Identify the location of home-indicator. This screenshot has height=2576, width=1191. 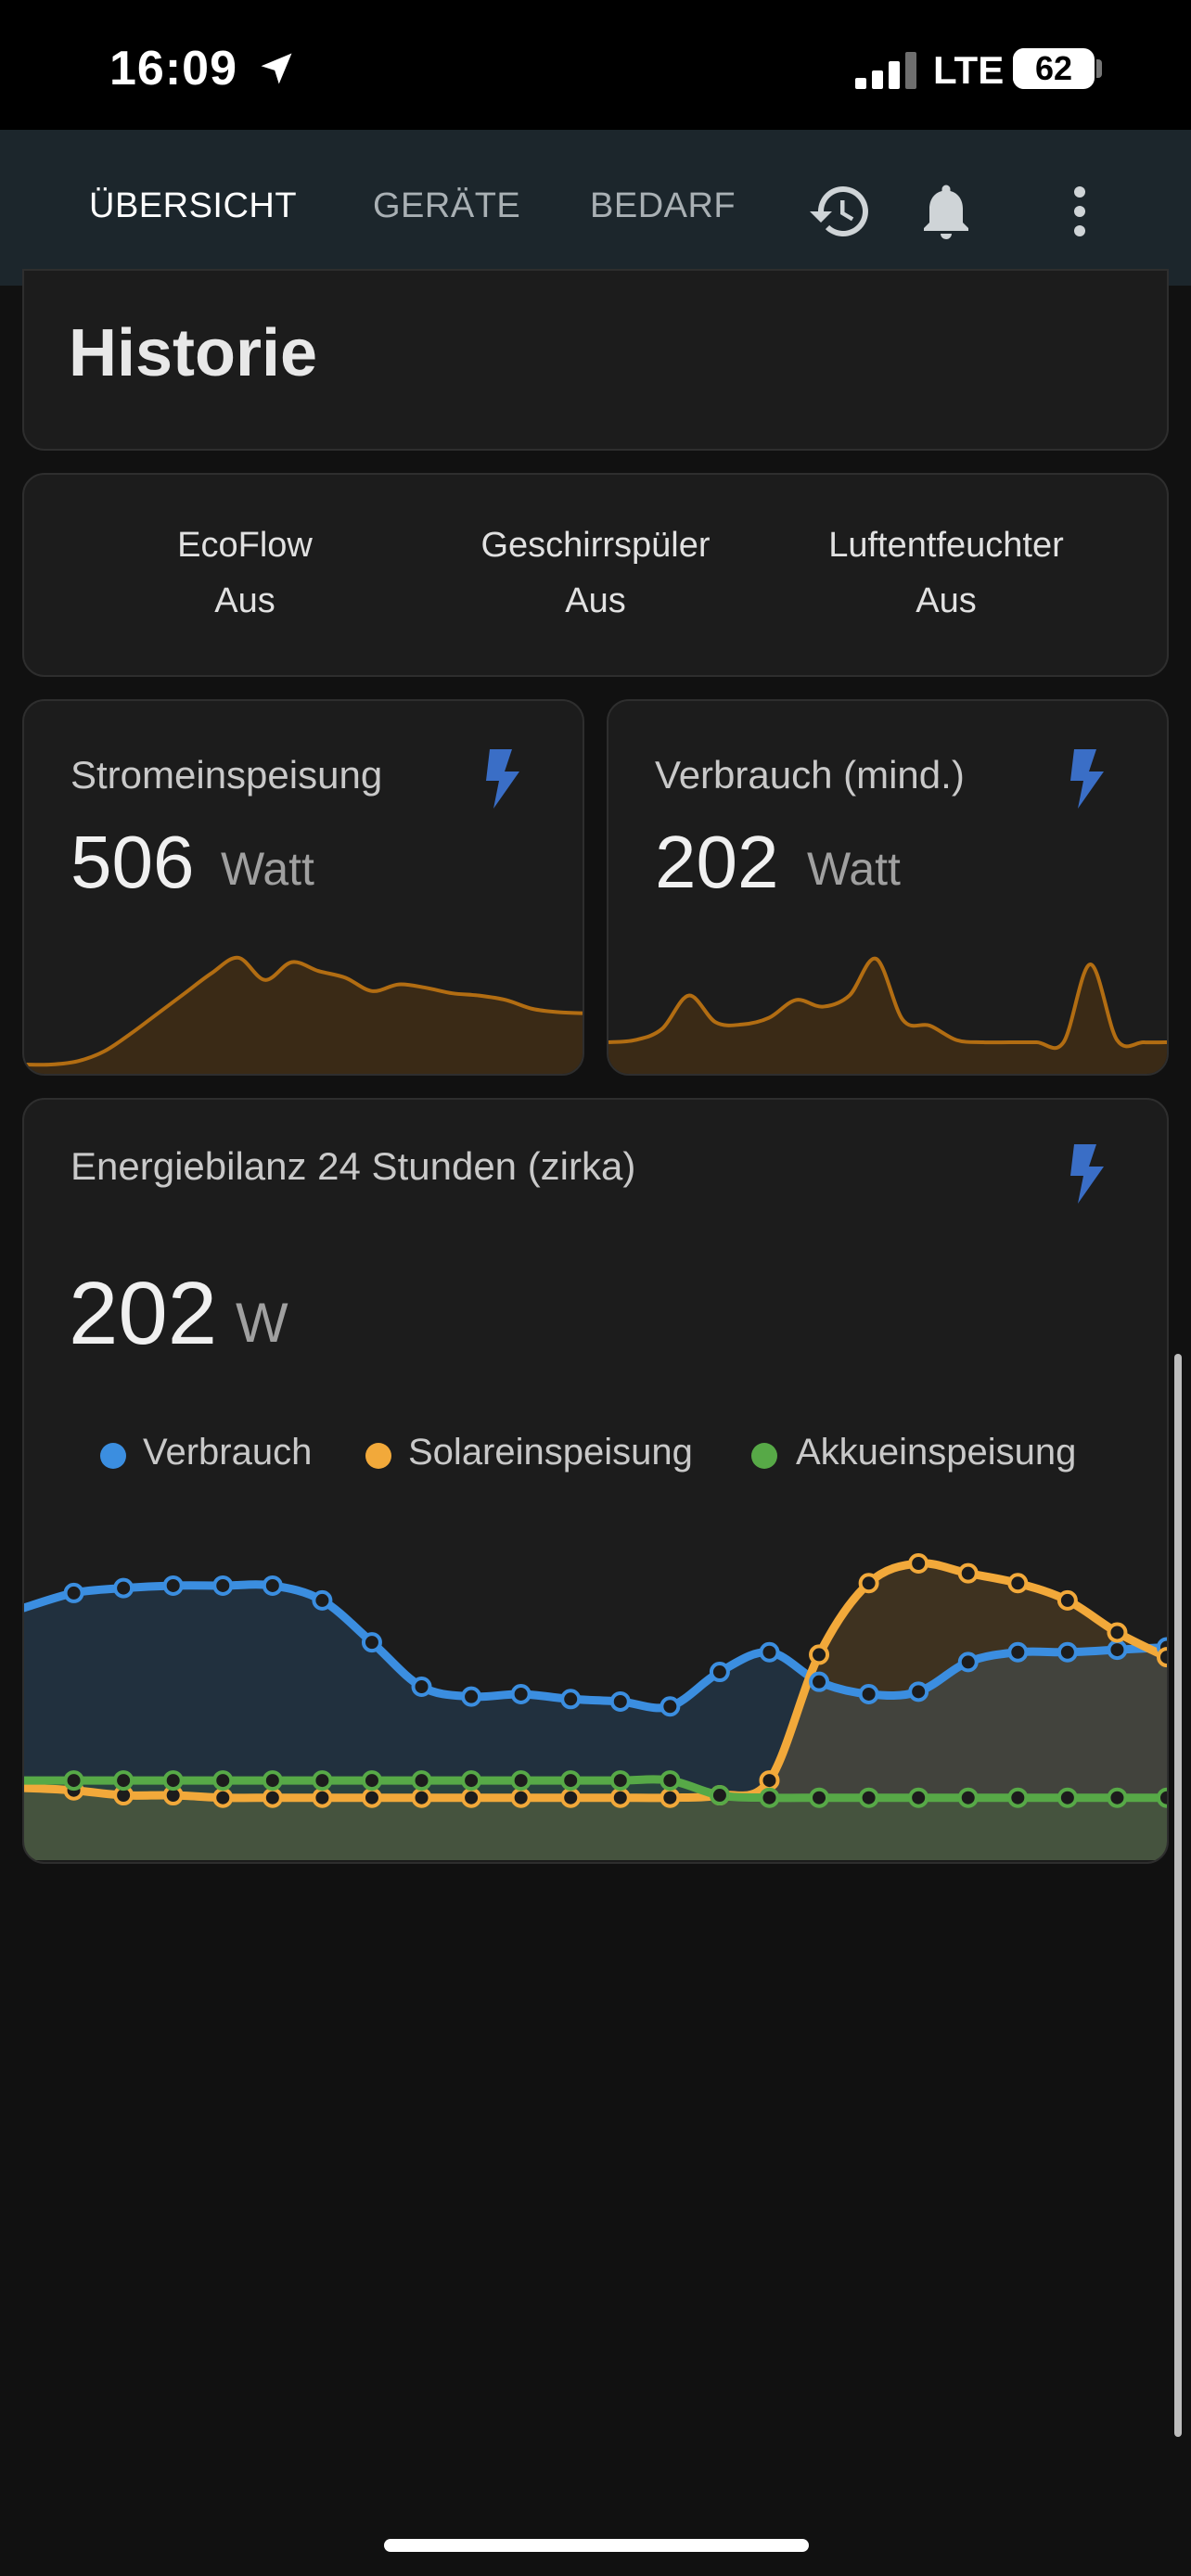
(597, 2545).